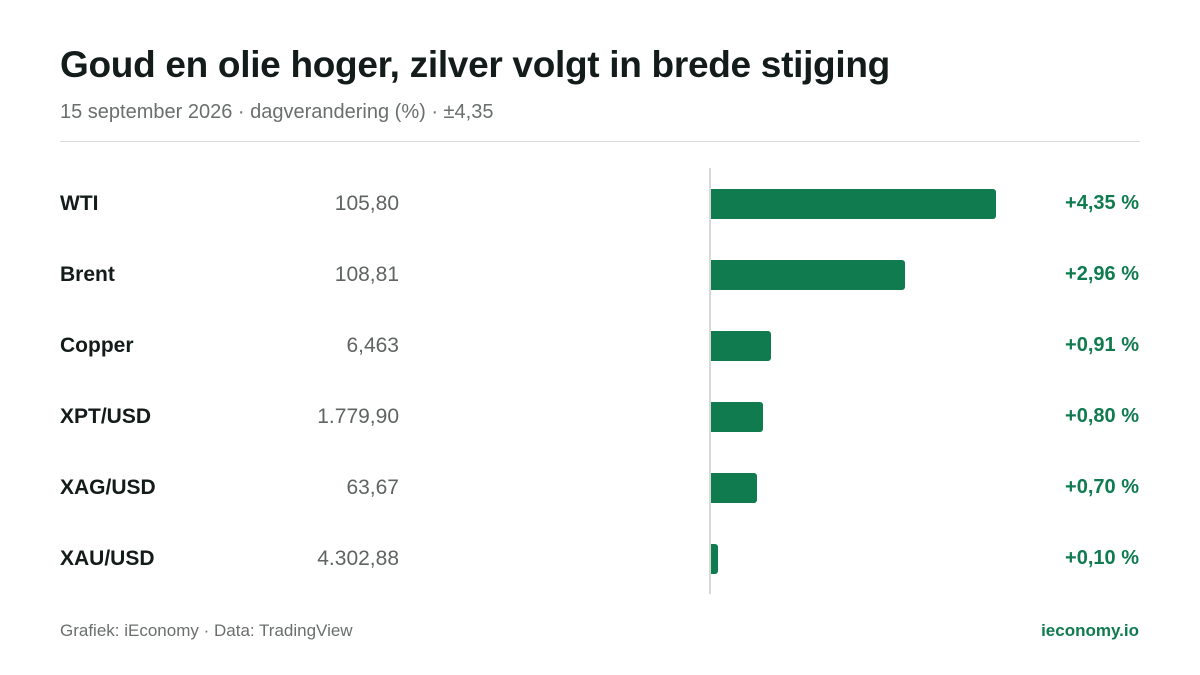  What do you see at coordinates (1102, 558) in the screenshot?
I see `change-label: +0,10 %` at bounding box center [1102, 558].